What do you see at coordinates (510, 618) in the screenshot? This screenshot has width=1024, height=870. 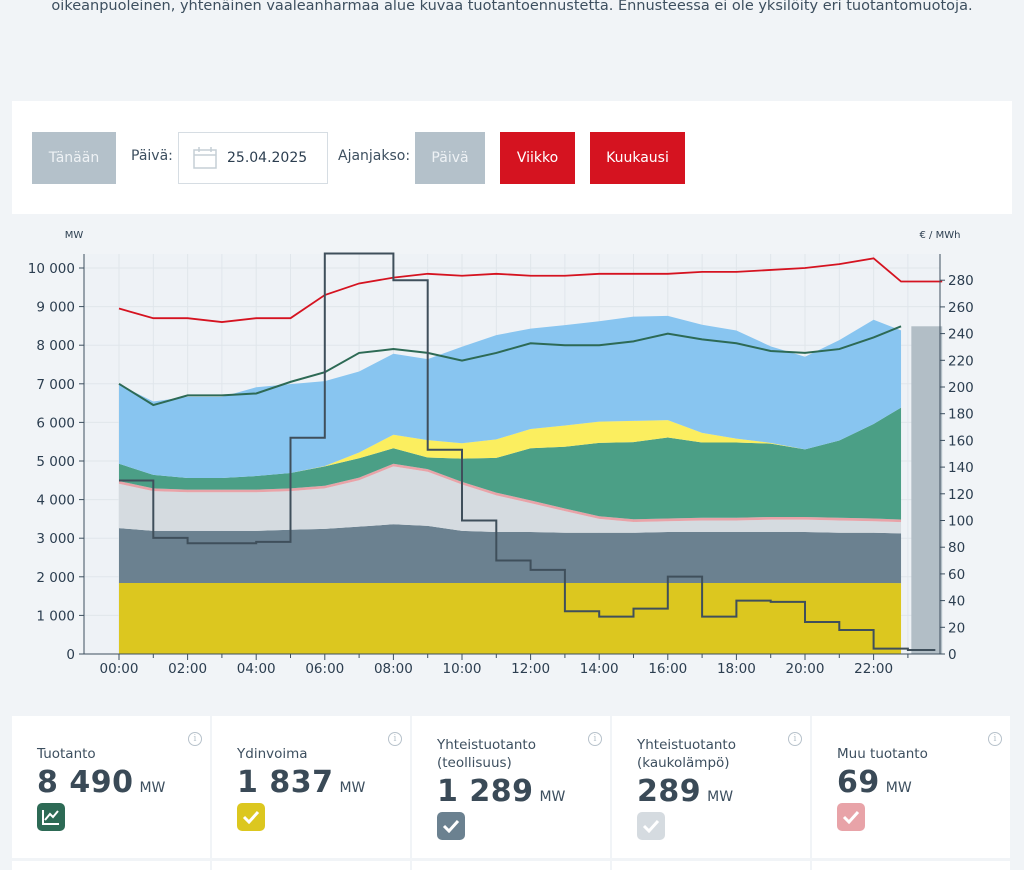 I see `area-series-nuclear` at bounding box center [510, 618].